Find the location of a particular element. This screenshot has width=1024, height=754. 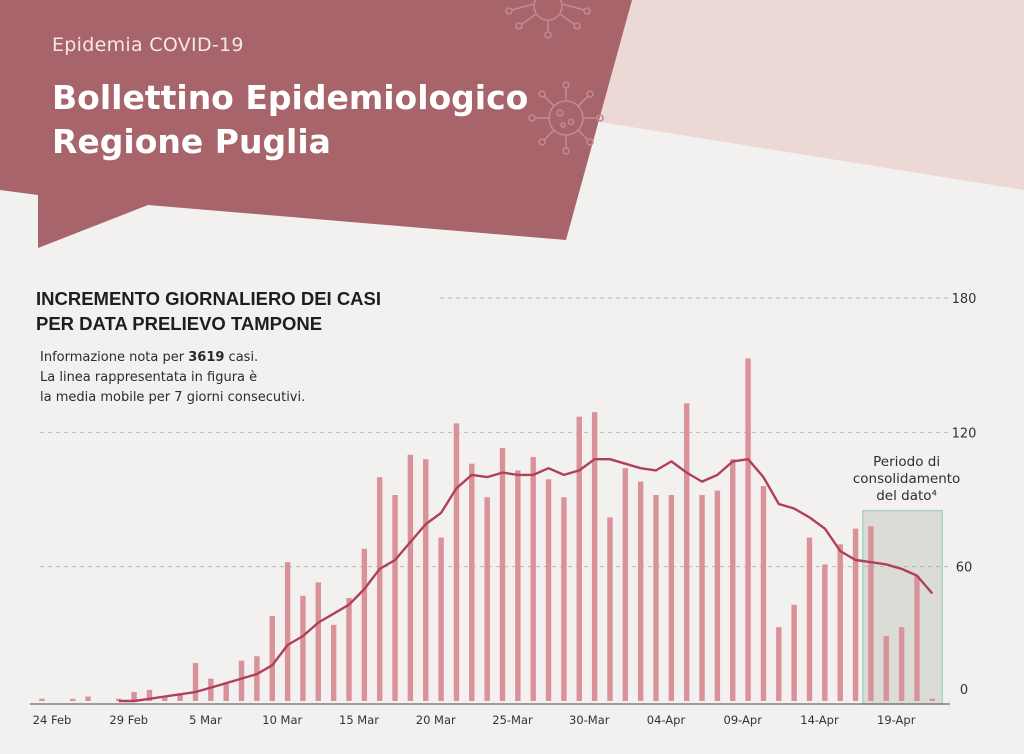

banner-light-shape is located at coordinates (792, 95).